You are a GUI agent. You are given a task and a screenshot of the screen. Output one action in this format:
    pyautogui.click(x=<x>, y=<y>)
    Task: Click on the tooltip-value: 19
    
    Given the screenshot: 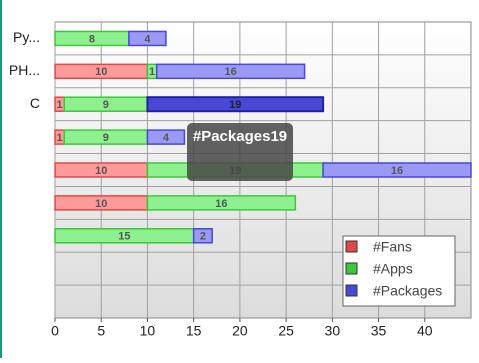 What is the action you would take?
    pyautogui.click(x=278, y=136)
    